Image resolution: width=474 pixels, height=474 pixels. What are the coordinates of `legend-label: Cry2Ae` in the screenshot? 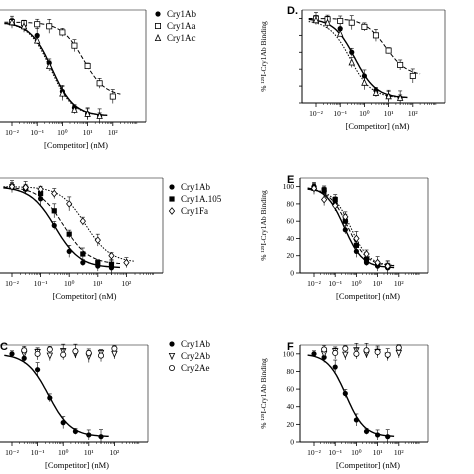 It's located at (195, 368).